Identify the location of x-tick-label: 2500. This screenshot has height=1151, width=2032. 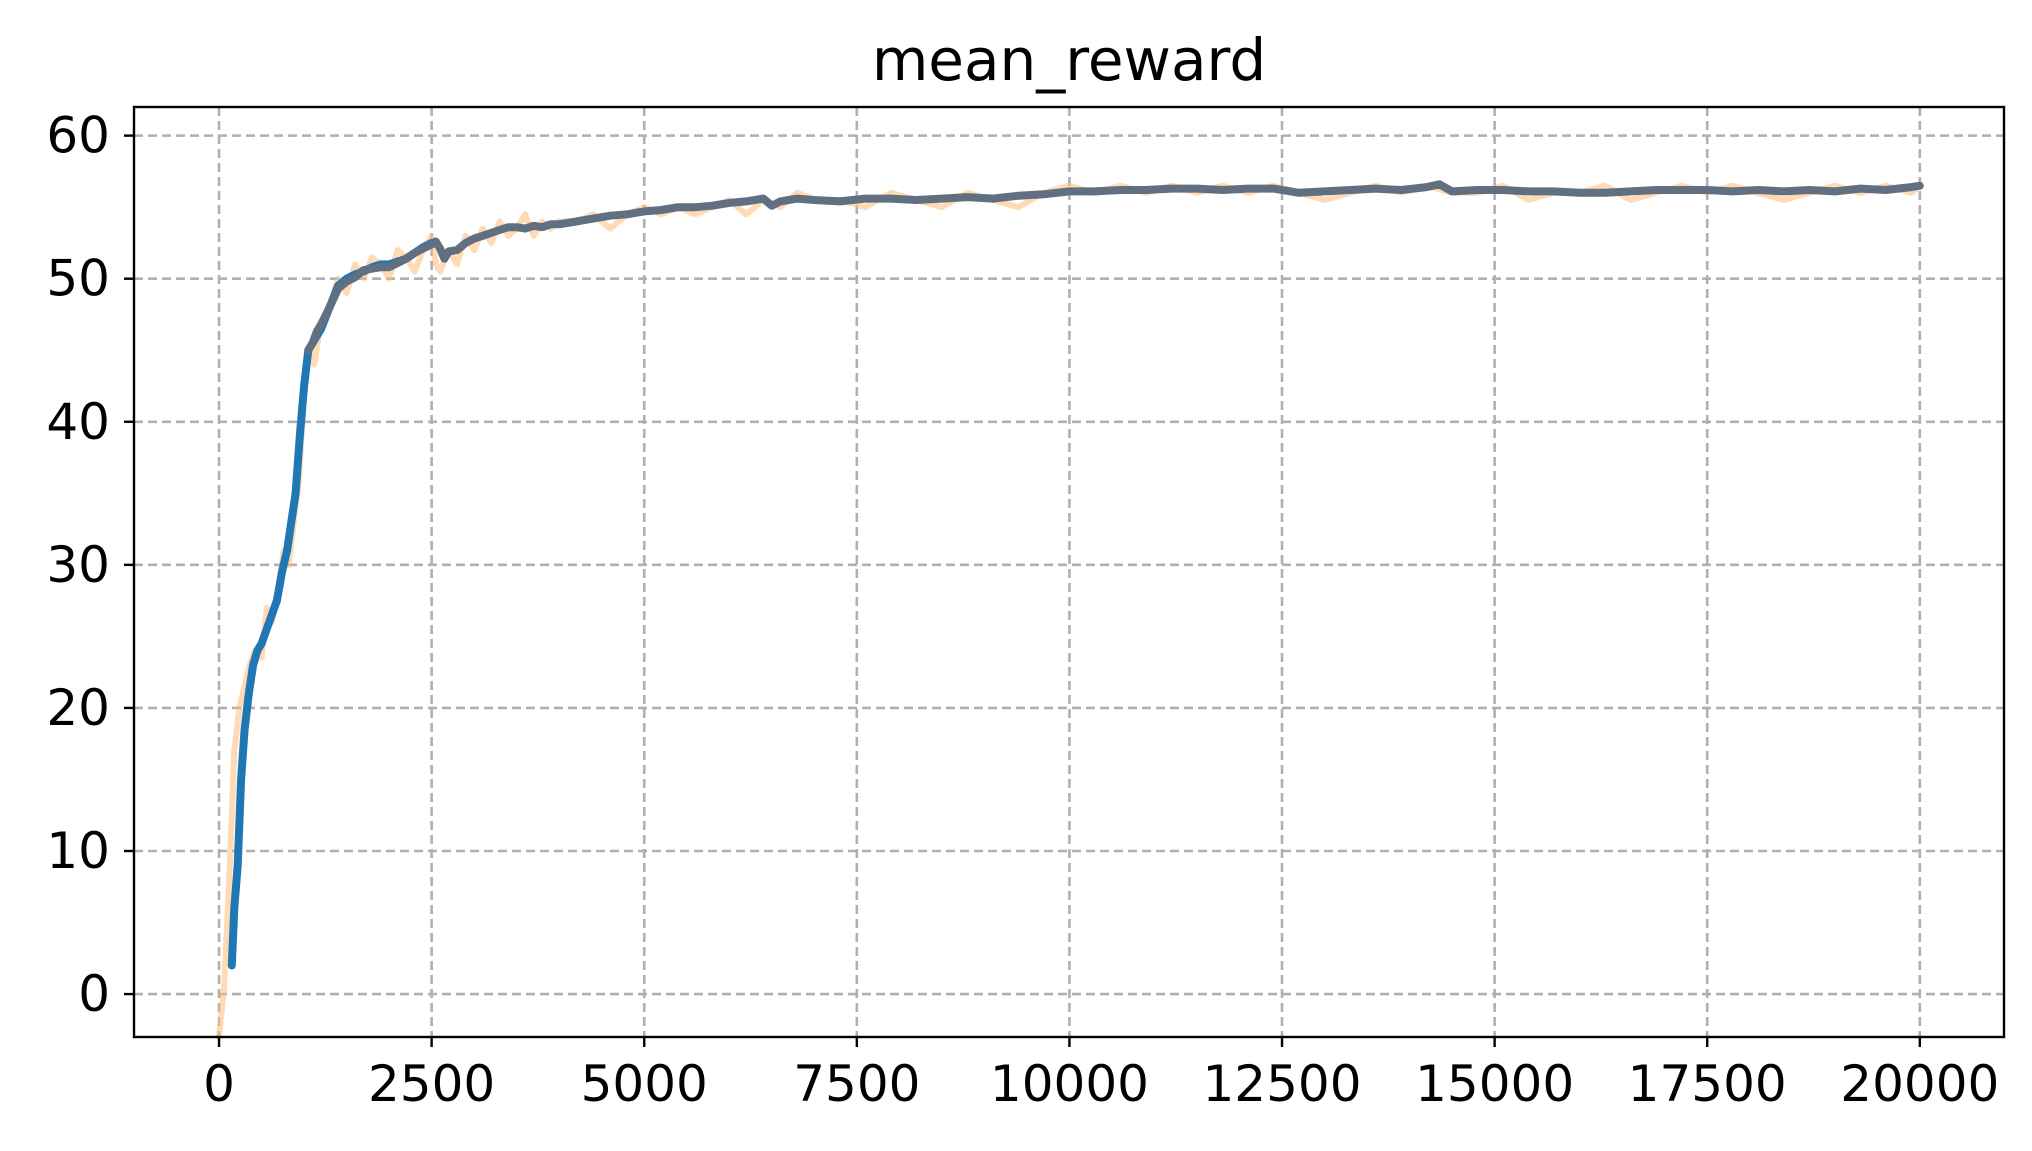
(431, 1084).